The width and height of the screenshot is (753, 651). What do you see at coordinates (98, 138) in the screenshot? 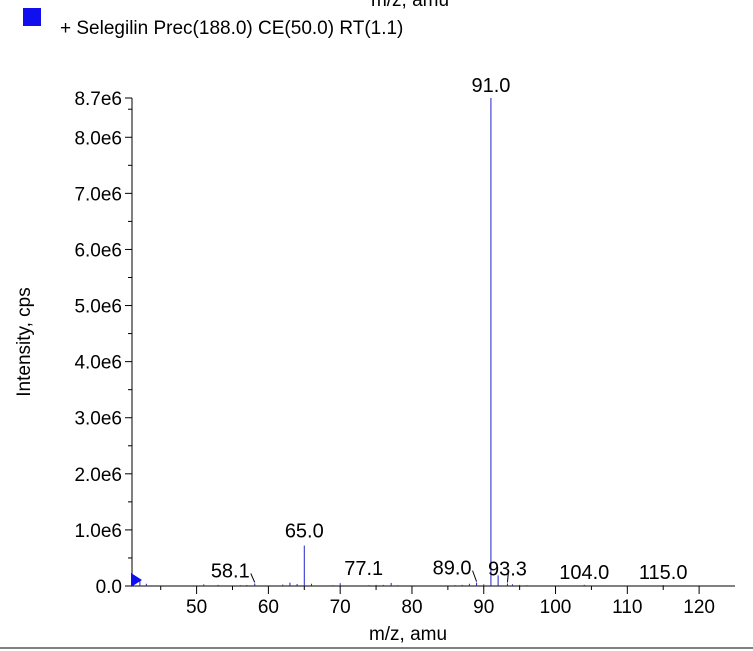
I see `y-tick-label: 8.0e6` at bounding box center [98, 138].